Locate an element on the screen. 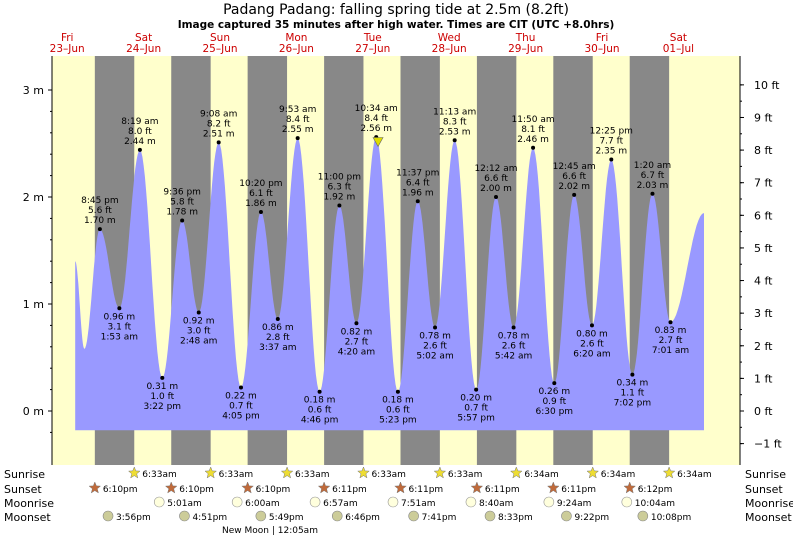 The height and width of the screenshot is (537, 793). sunrise-label-right: Sunrise is located at coordinates (765, 474).